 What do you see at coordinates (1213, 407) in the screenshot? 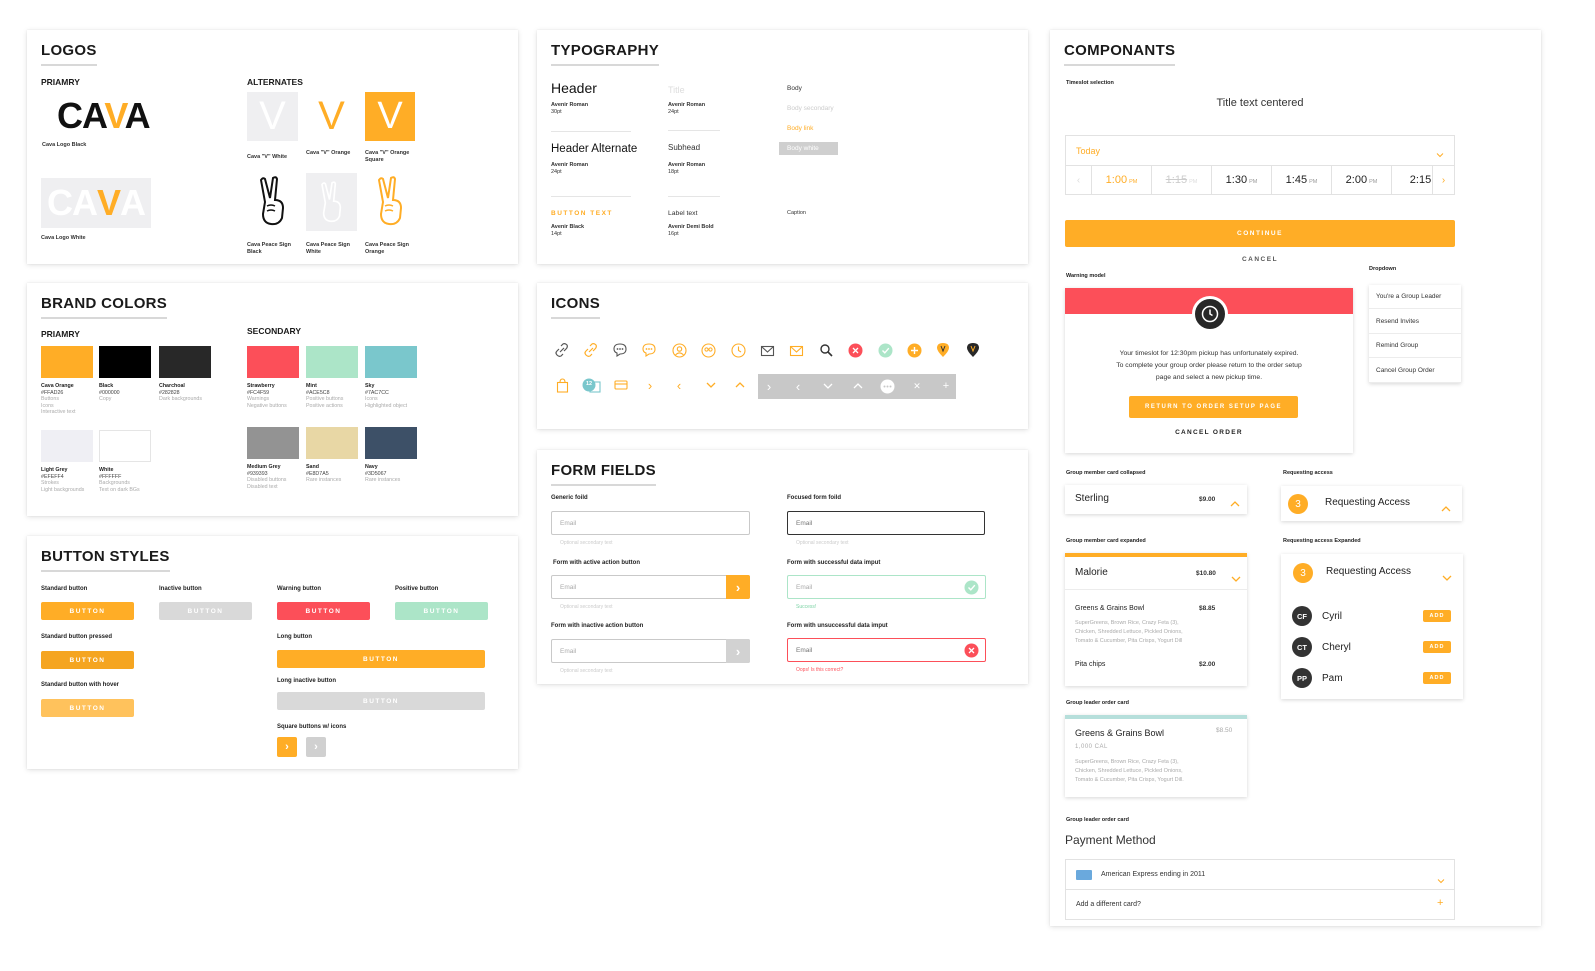
I see `return-to-setup-button: RETURN TO ORDER SETUP PAGE` at bounding box center [1213, 407].